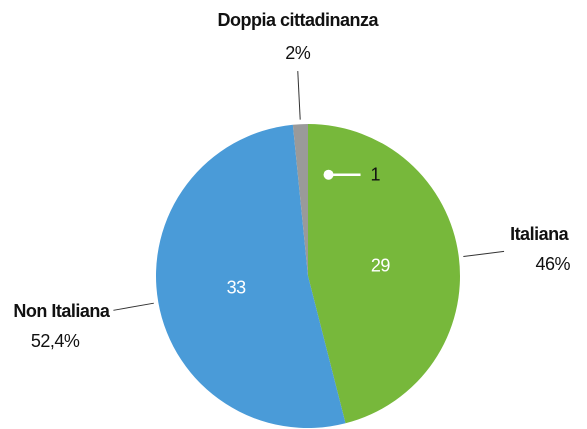 This screenshot has width=587, height=429. What do you see at coordinates (55, 341) in the screenshot?
I see `percent-label: 52,4%` at bounding box center [55, 341].